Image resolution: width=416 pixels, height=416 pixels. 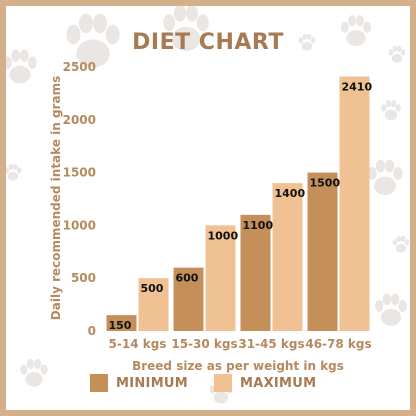 What do you see at coordinates (258, 225) in the screenshot?
I see `bar-value-label: 1100` at bounding box center [258, 225].